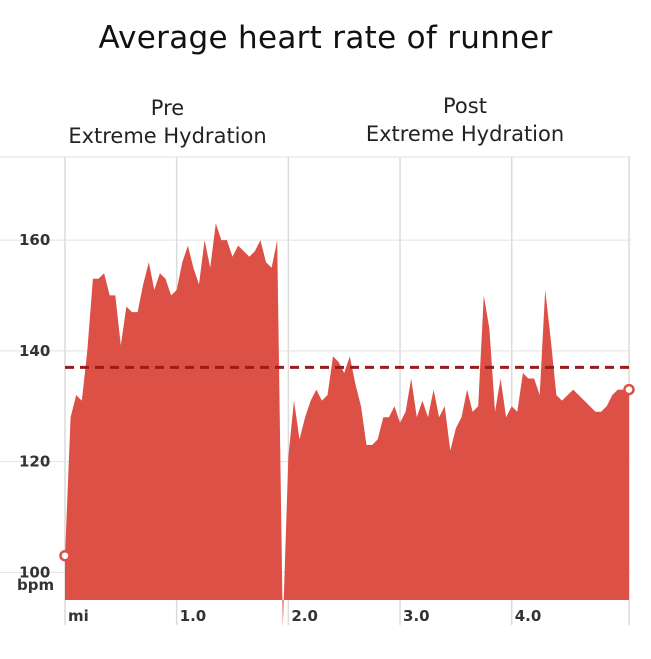 This screenshot has width=651, height=659. Describe the element at coordinates (528, 616) in the screenshot. I see `x-tick-label-3: 4.0` at that location.